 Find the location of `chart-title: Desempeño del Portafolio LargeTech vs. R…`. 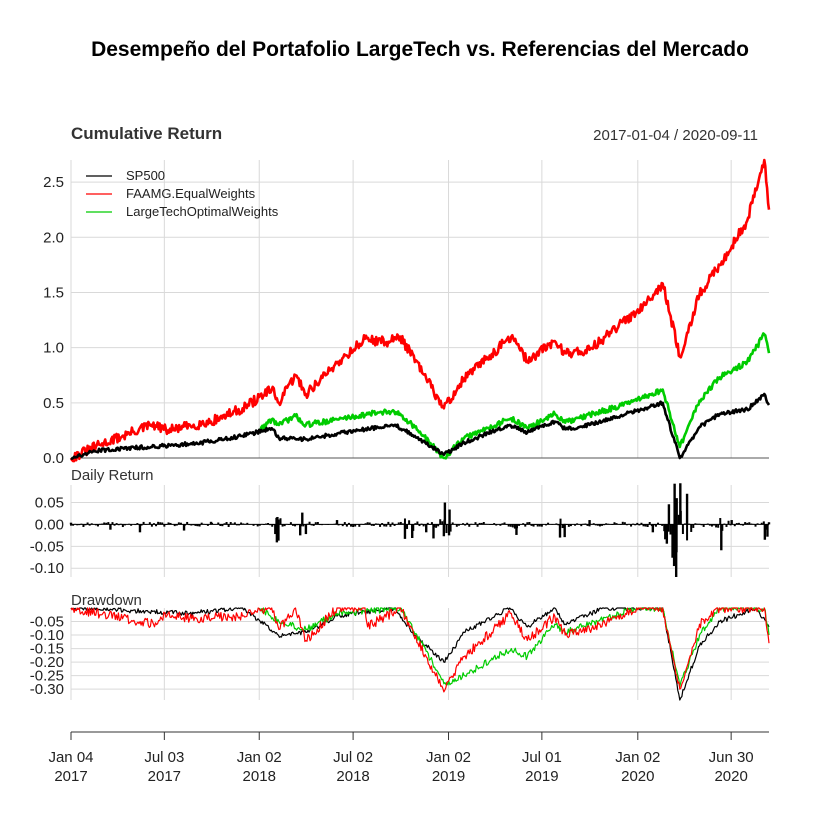

chart-title: Desempeño del Portafolio LargeTech vs. R… is located at coordinates (420, 49).